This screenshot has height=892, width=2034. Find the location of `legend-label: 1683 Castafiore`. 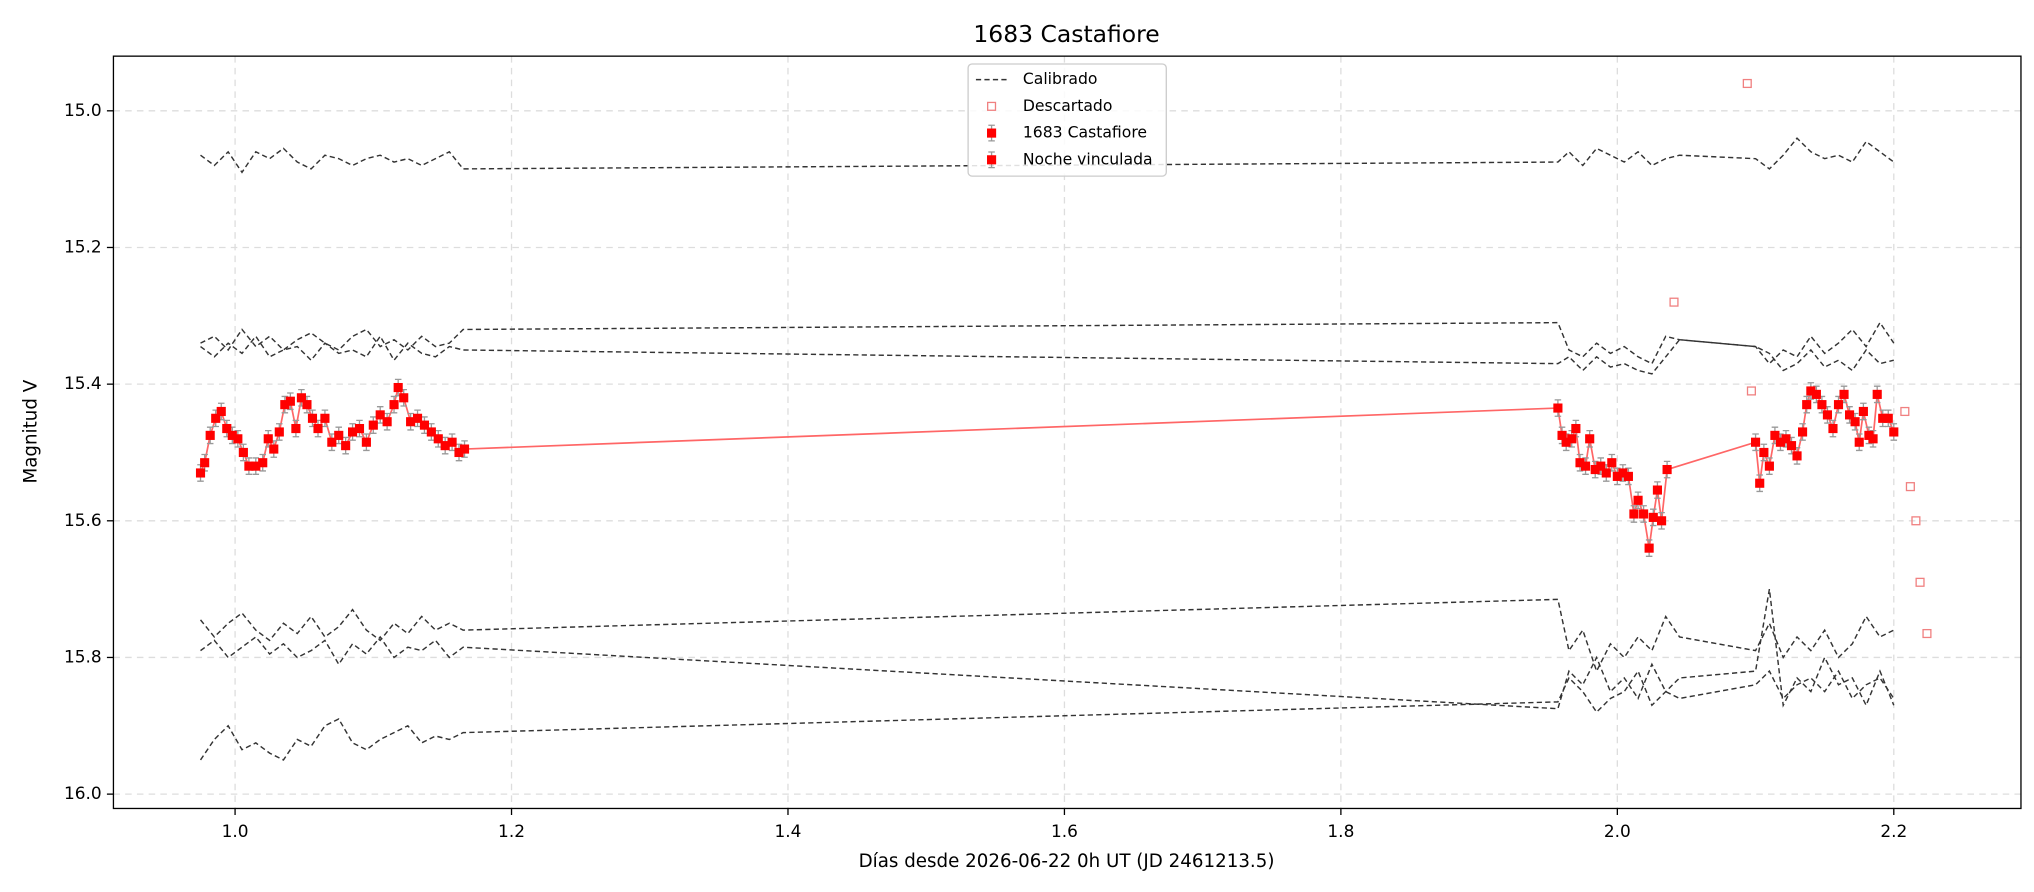

legend-label: 1683 Castafiore is located at coordinates (1085, 132).